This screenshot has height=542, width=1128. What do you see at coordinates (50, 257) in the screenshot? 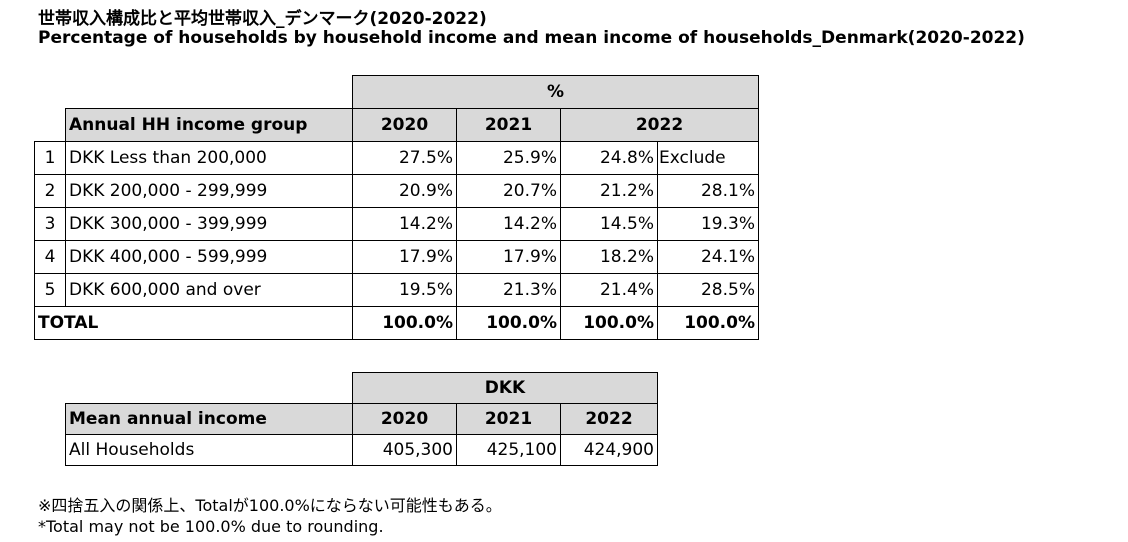
I see `row-index: 4` at bounding box center [50, 257].